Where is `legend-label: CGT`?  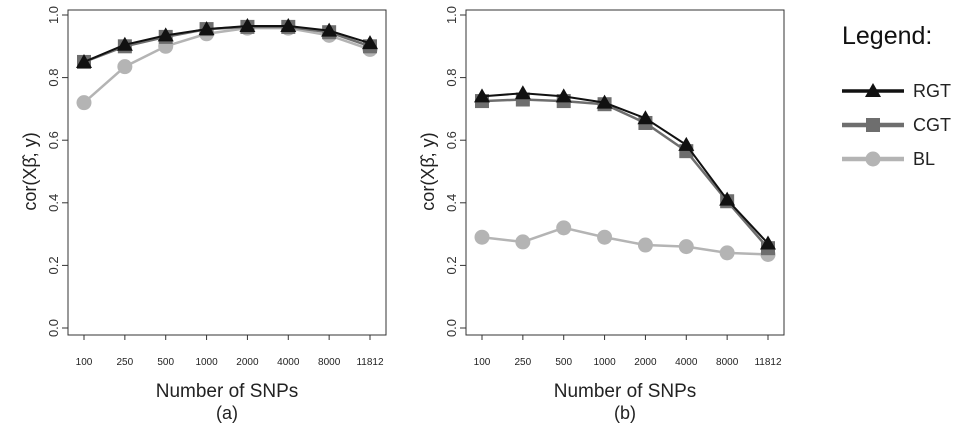
legend-label: CGT is located at coordinates (932, 125).